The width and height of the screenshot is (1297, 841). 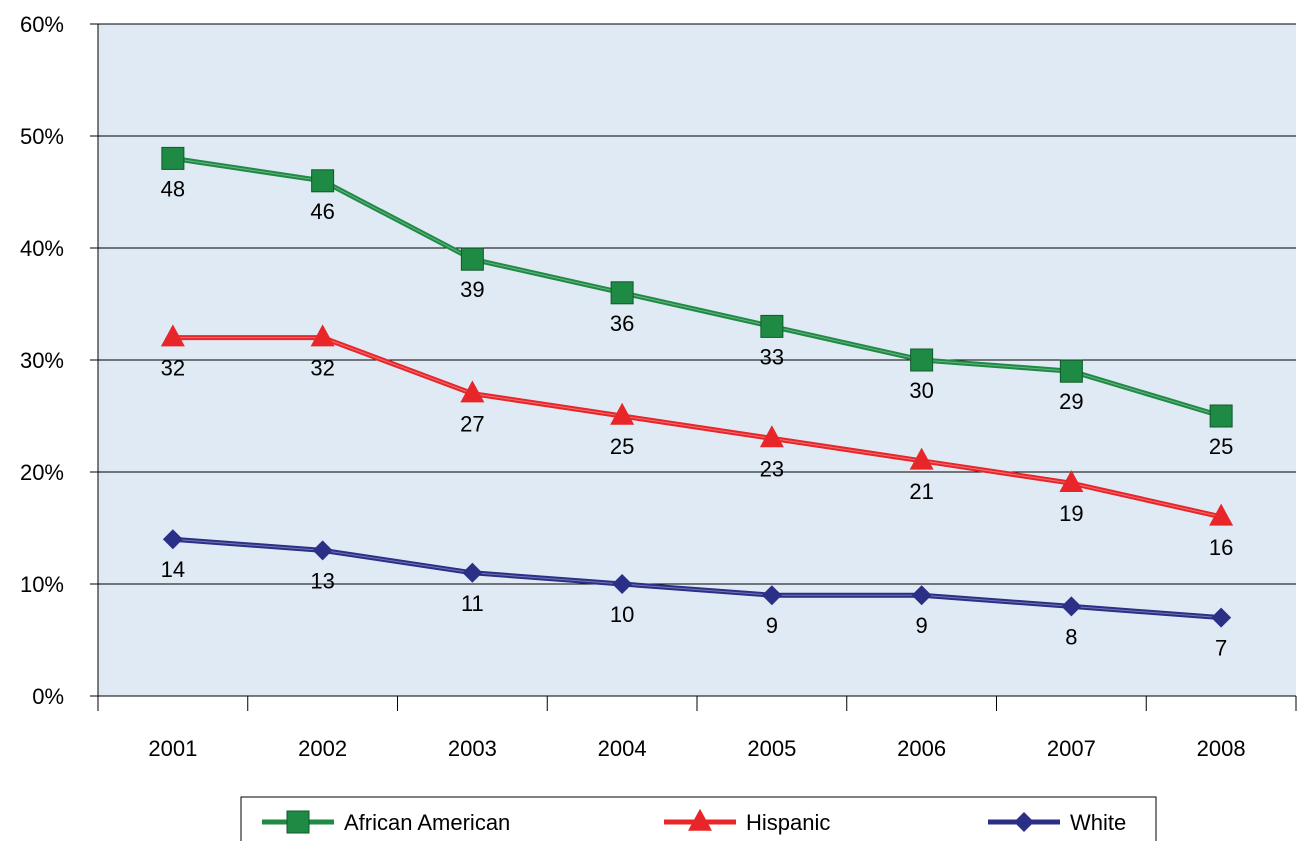 What do you see at coordinates (42, 136) in the screenshot?
I see `y-tick-label: 50%` at bounding box center [42, 136].